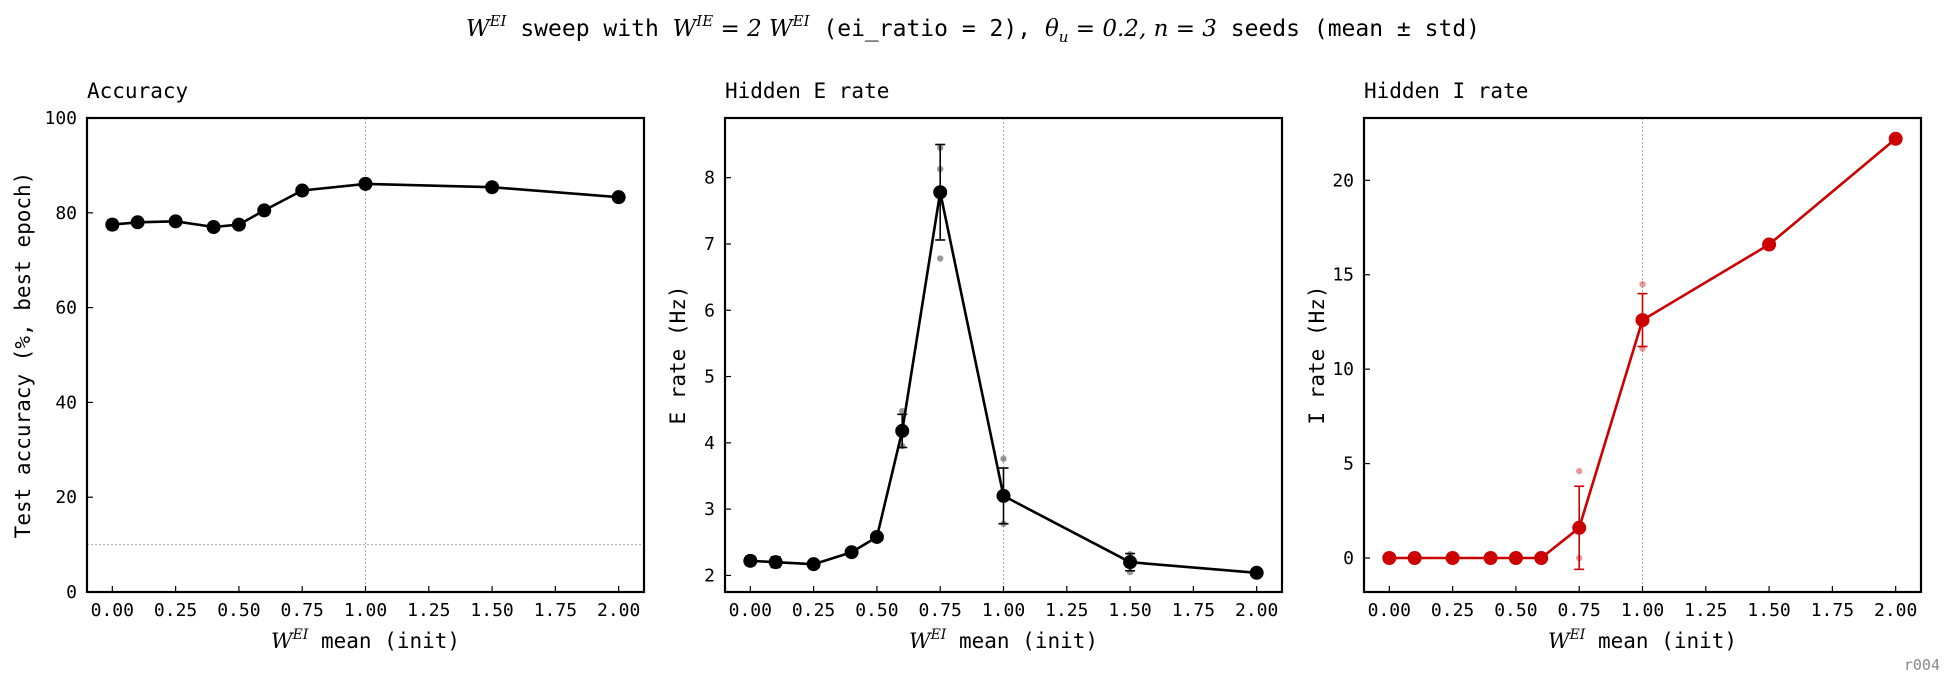  I want to click on chart-i-rate-ytick-label: 5, so click(1348, 464).